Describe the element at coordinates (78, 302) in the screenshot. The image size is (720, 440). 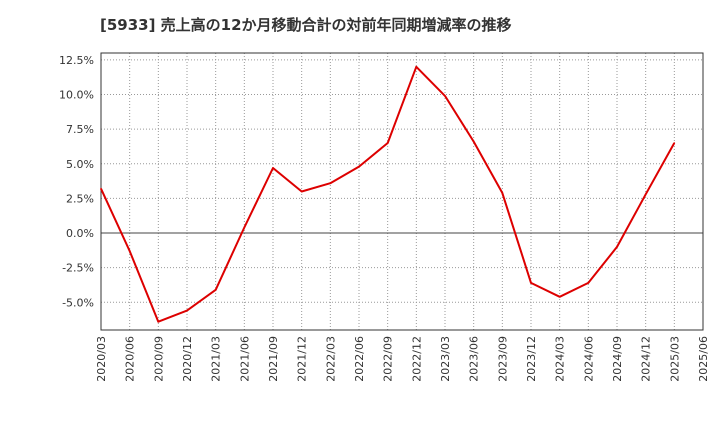
I see `y-tick-label: -5.0%` at that location.